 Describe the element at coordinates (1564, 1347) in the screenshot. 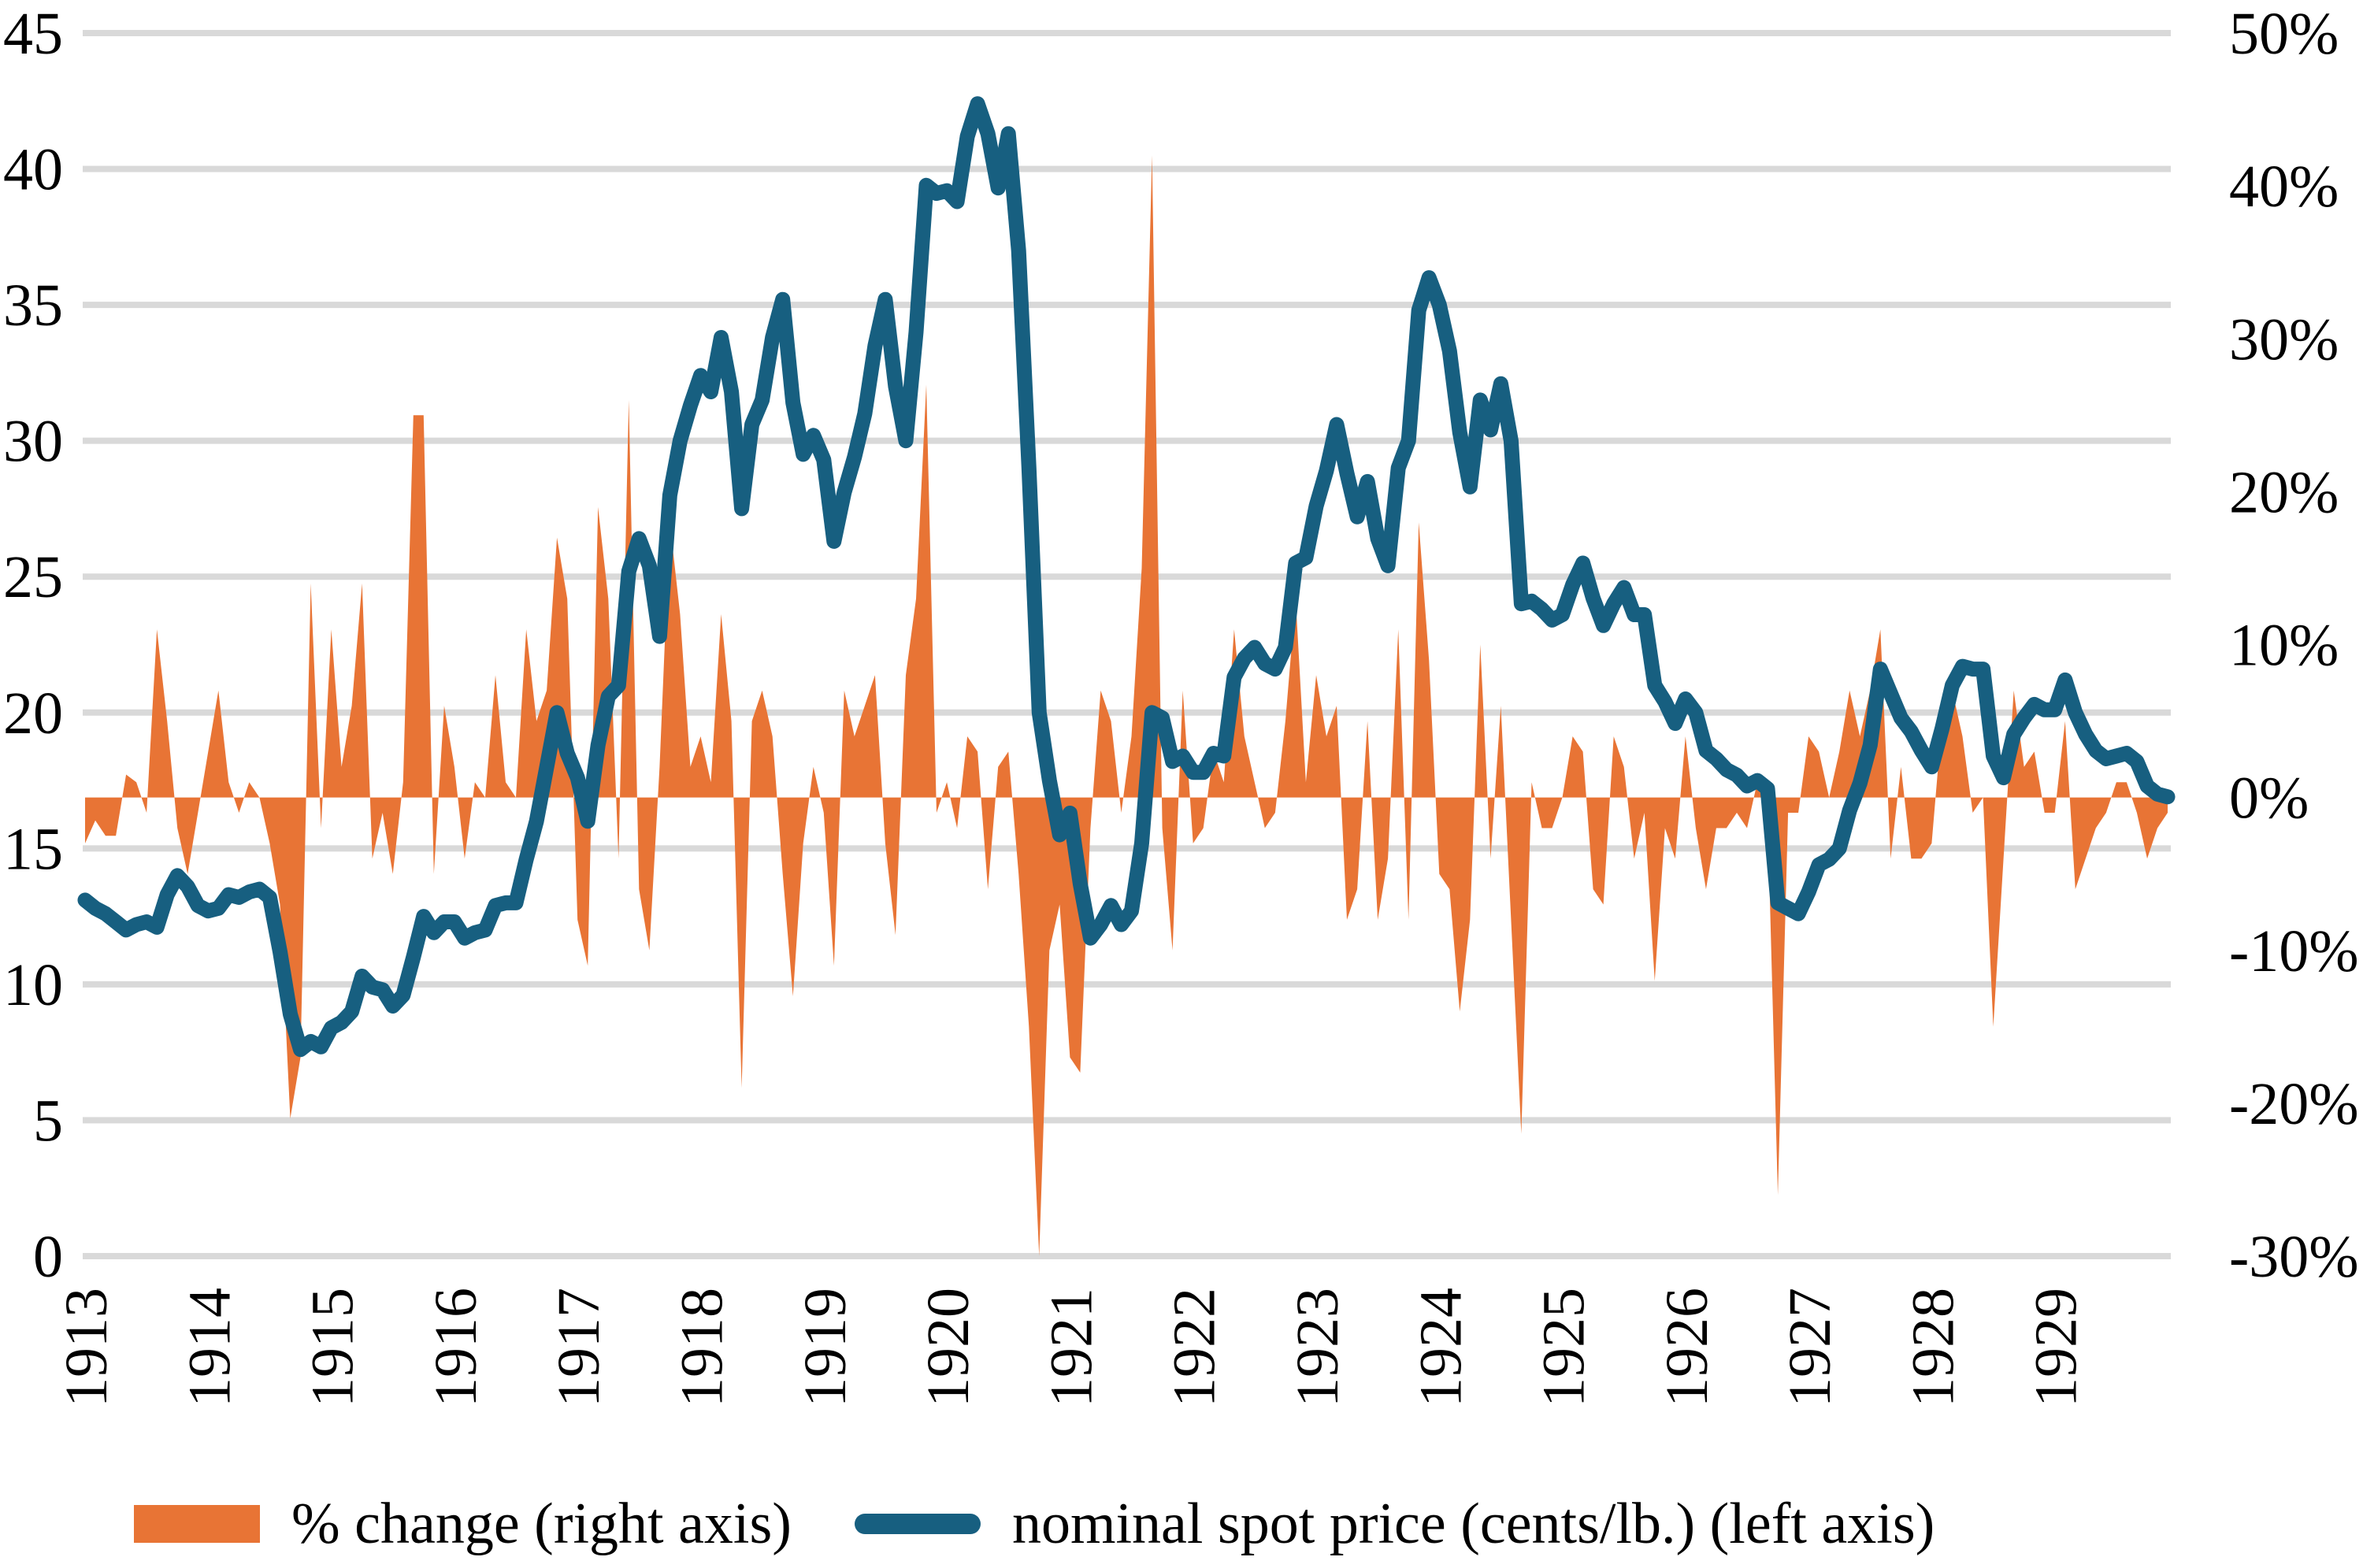

I see `svg-text: 1925` at that location.